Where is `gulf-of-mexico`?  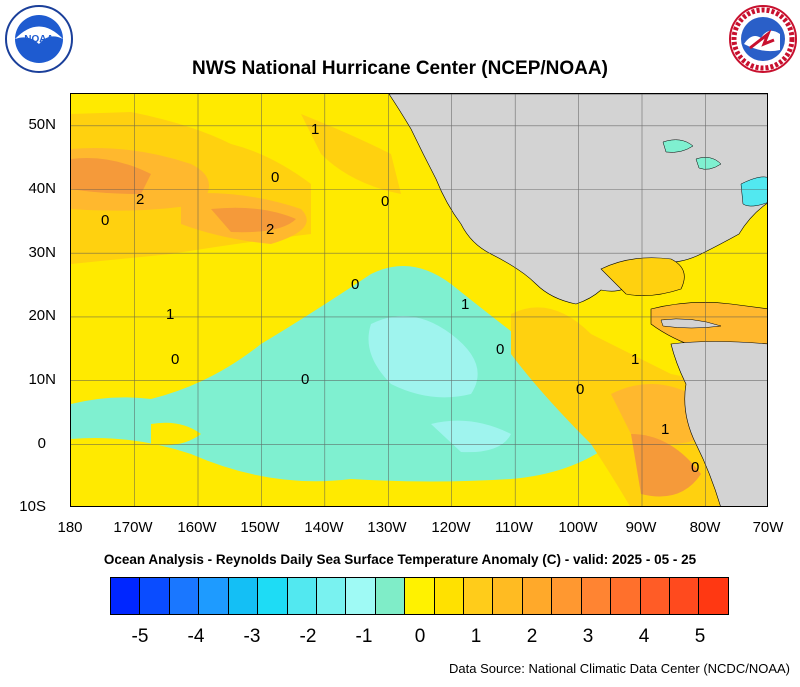 gulf-of-mexico is located at coordinates (642, 276).